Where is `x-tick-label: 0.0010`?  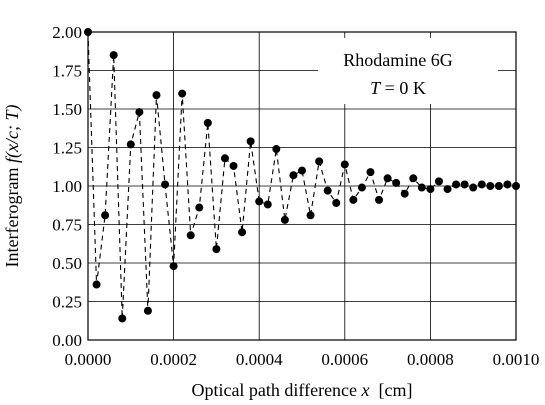 x-tick-label: 0.0010 is located at coordinates (516, 359).